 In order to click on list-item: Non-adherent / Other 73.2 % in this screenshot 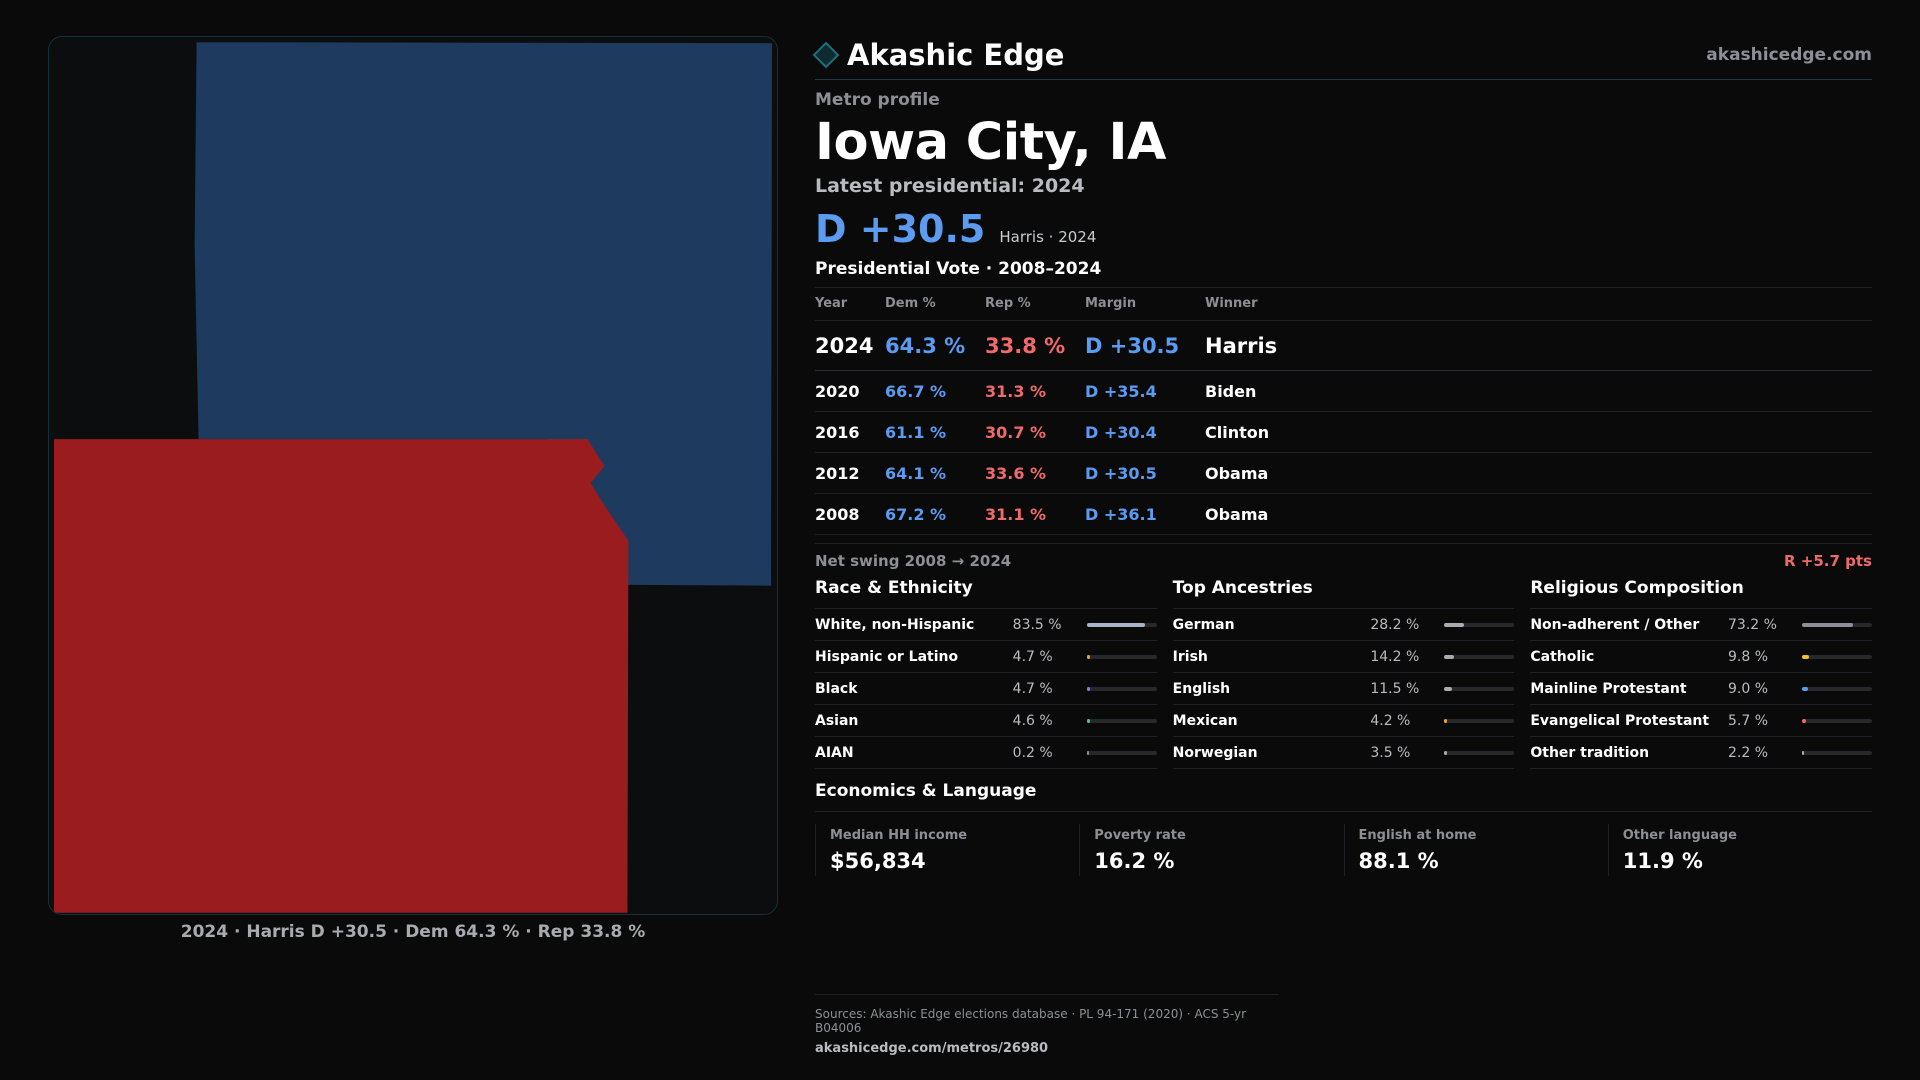, I will do `click(1701, 625)`.